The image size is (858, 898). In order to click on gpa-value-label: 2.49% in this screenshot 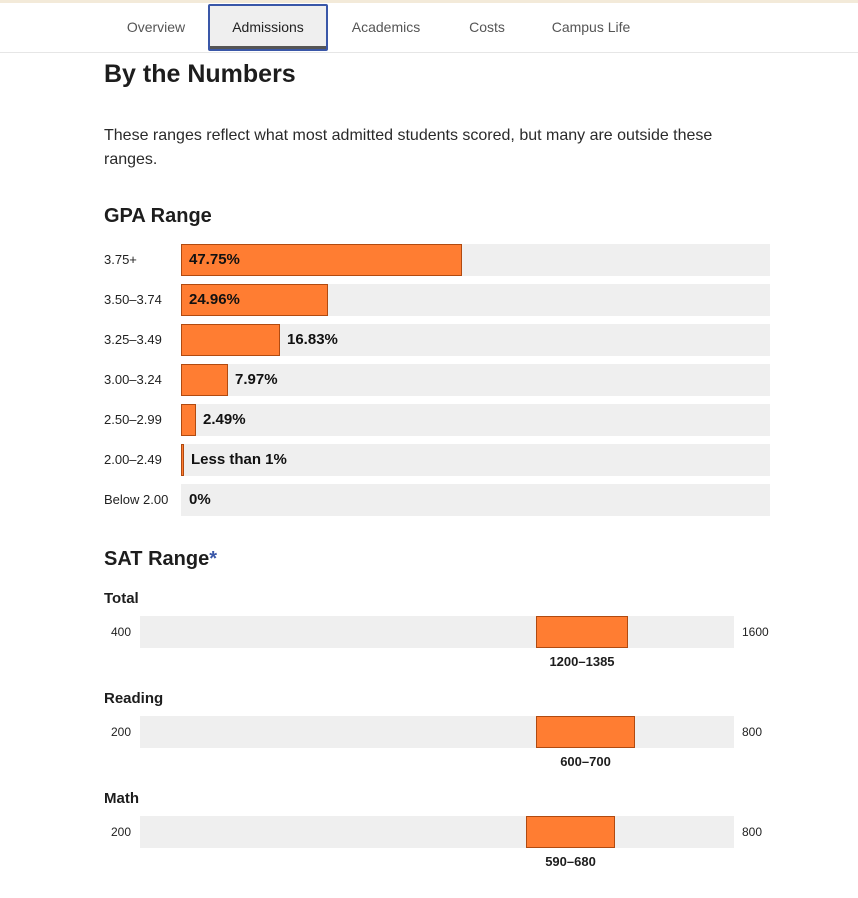, I will do `click(224, 419)`.